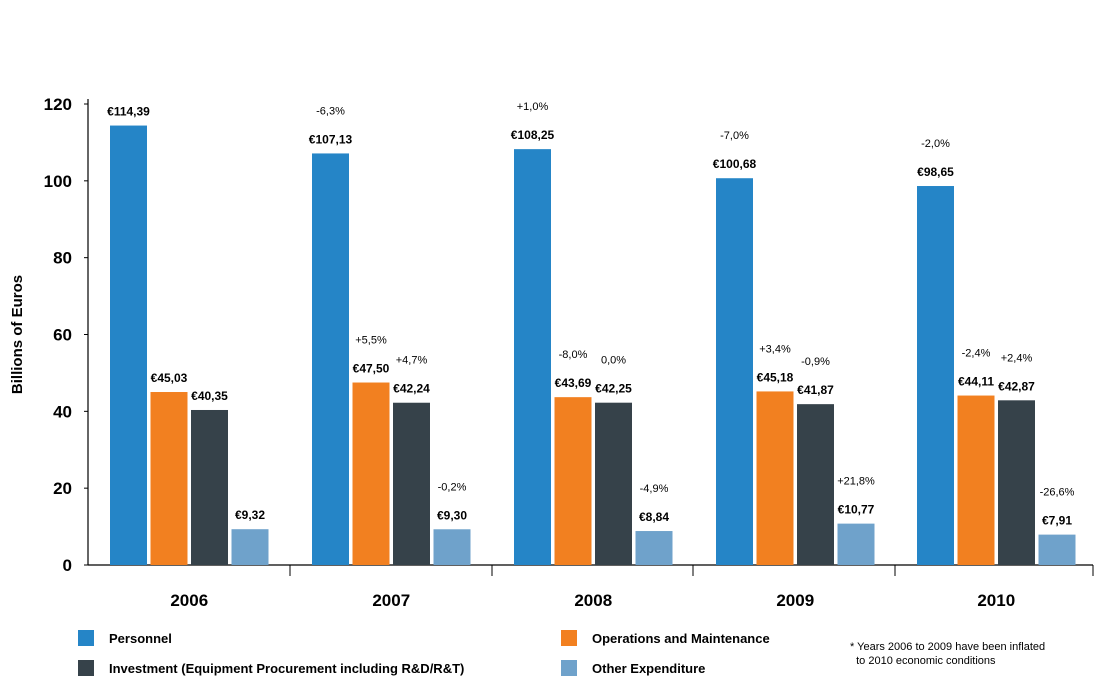 Image resolution: width=1095 pixels, height=677 pixels. I want to click on x-tick-label: 2006, so click(189, 600).